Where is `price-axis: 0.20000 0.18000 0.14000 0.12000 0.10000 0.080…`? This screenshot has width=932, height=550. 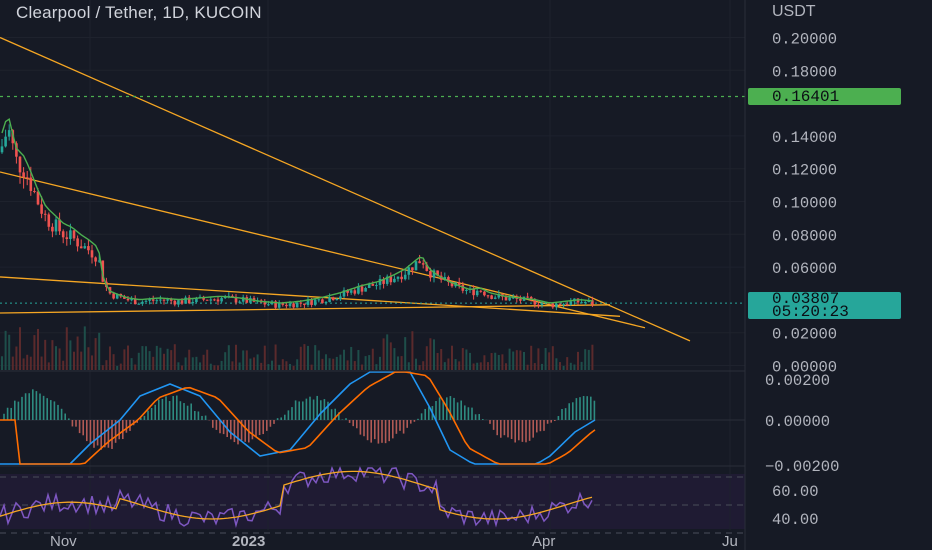
price-axis: 0.20000 0.18000 0.14000 0.12000 0.10000 0.080… is located at coordinates (804, 204).